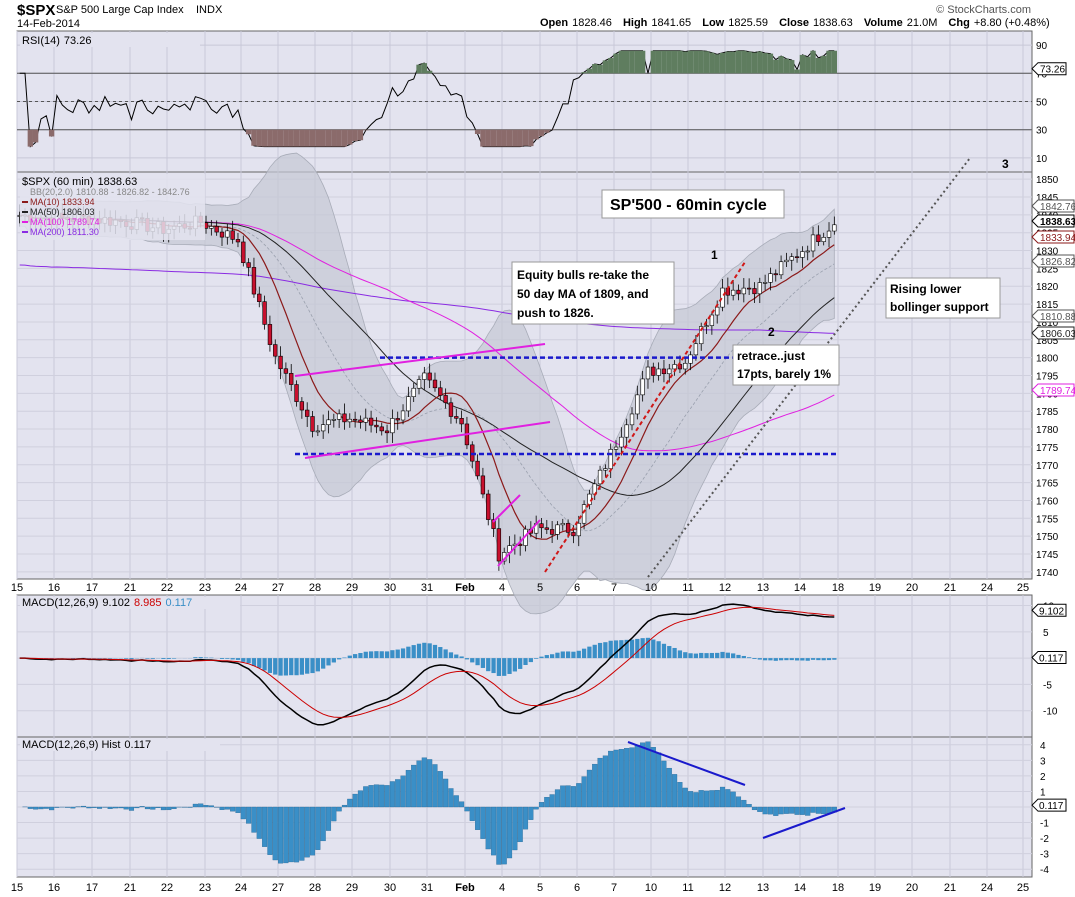 The image size is (1075, 897). Describe the element at coordinates (1057, 262) in the screenshot. I see `price-value-tag-text: 1826.82` at that location.